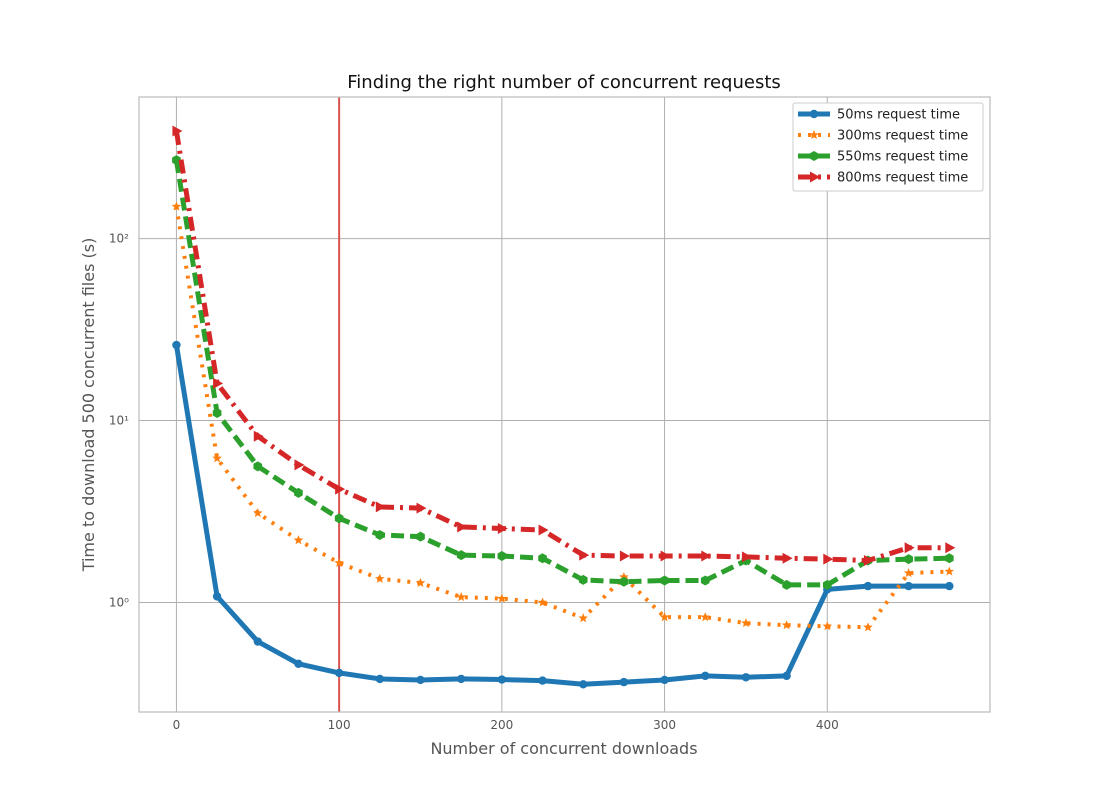 The image size is (1100, 800). Describe the element at coordinates (119, 602) in the screenshot. I see `y-tick-label: 10⁰` at that location.